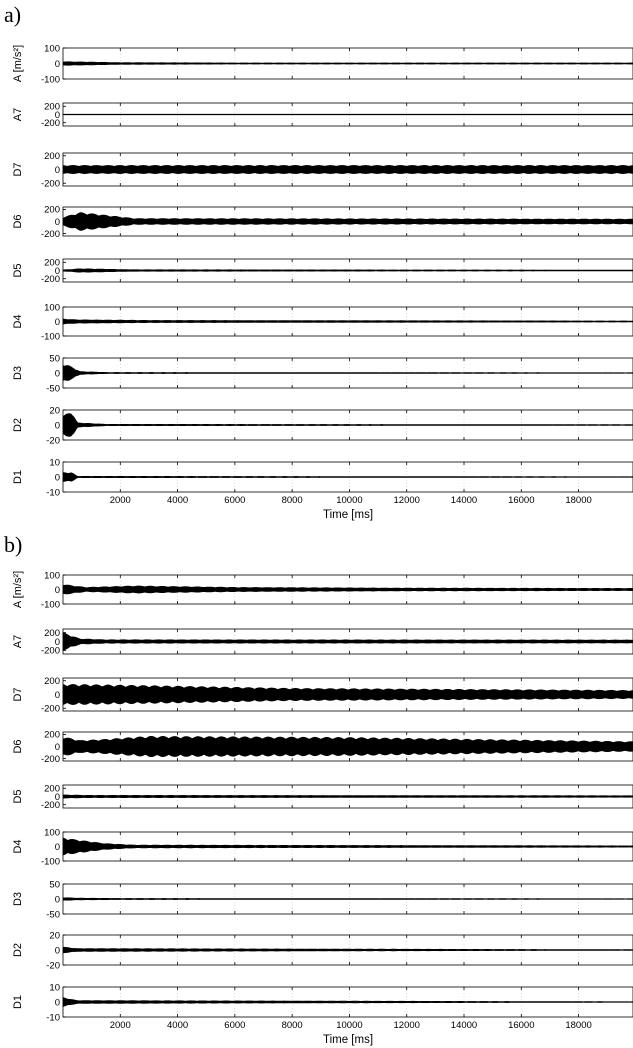 This screenshot has width=633, height=1048. What do you see at coordinates (53, 914) in the screenshot?
I see `y-tick-label: -50` at bounding box center [53, 914].